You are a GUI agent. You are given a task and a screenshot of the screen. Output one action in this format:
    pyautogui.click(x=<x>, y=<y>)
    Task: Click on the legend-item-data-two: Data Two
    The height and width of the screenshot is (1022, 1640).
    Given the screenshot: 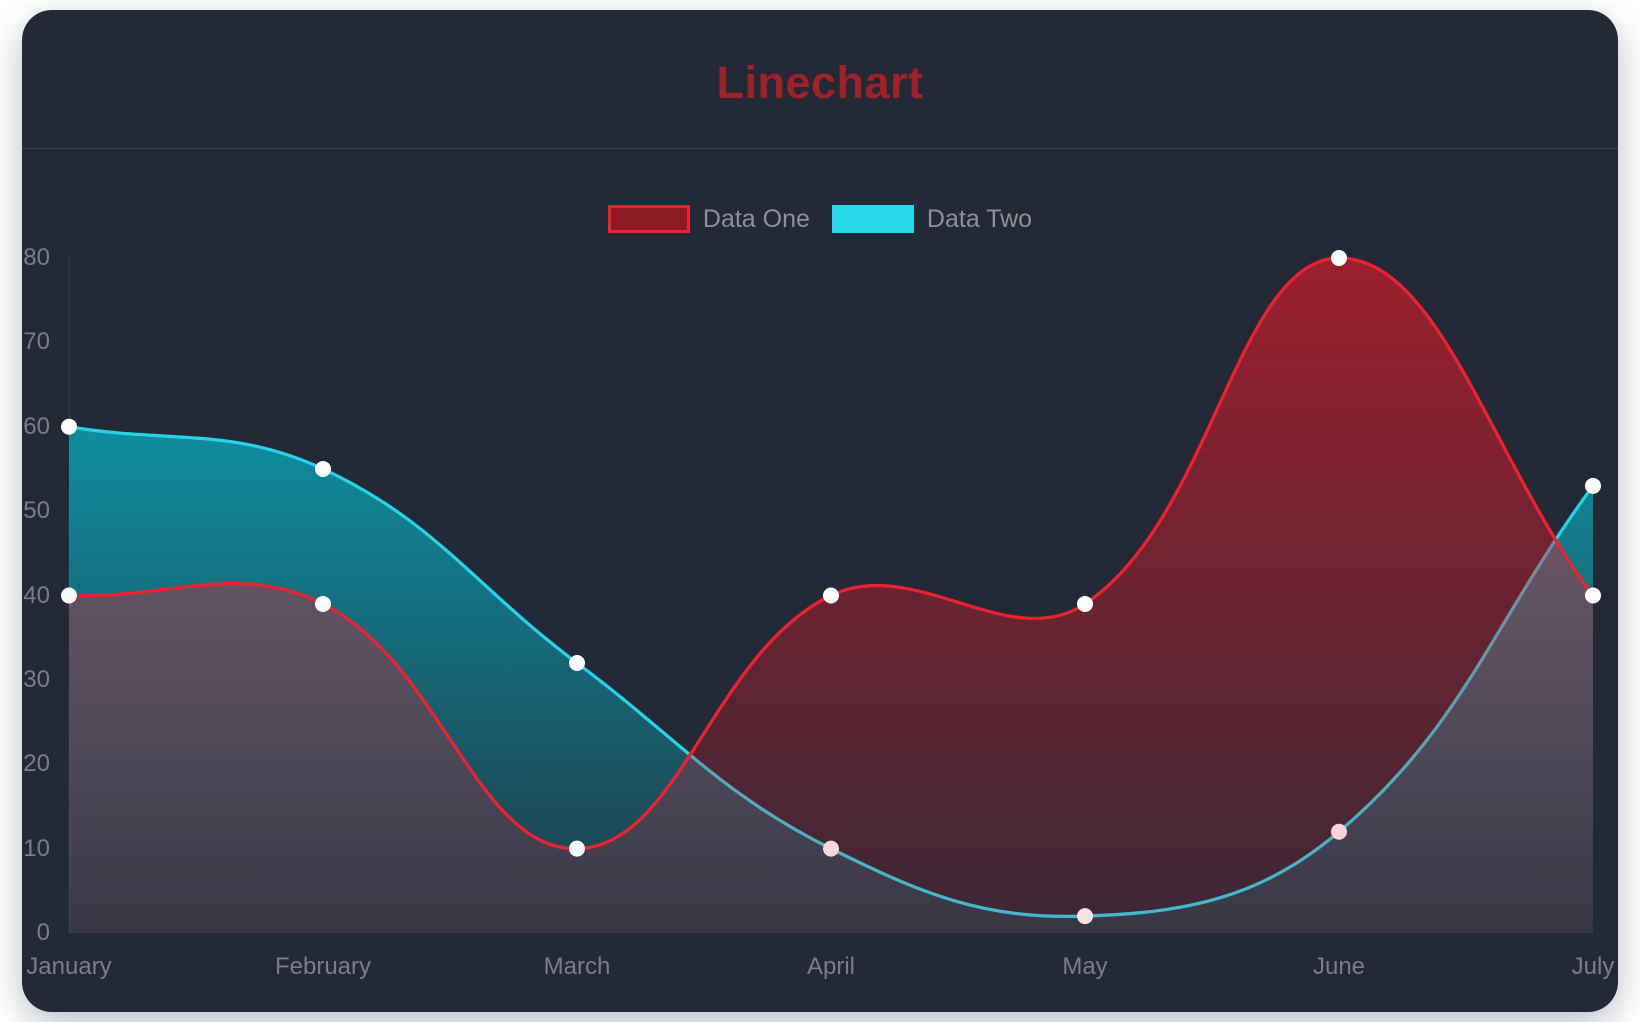 What is the action you would take?
    pyautogui.click(x=932, y=219)
    